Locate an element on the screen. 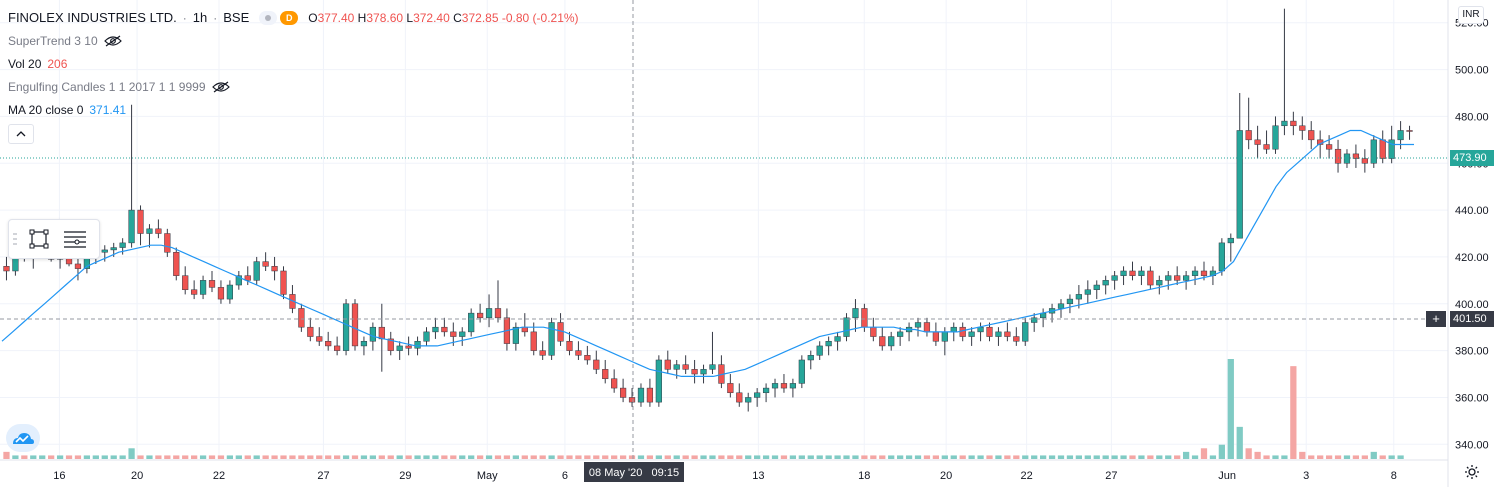  collapse-legend-button is located at coordinates (21, 134).